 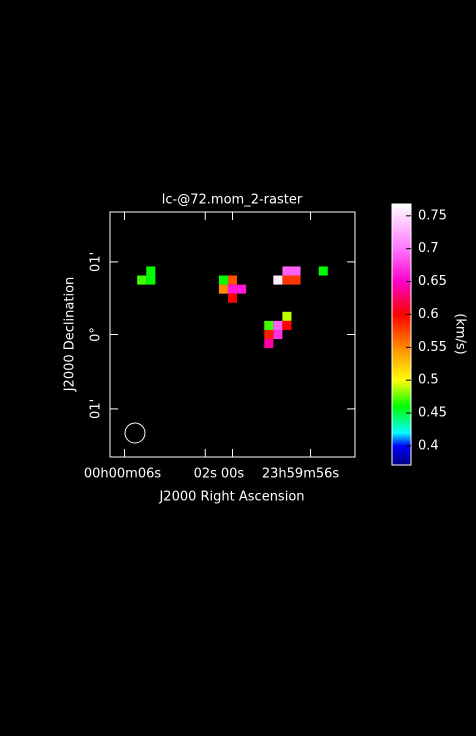 I want to click on colorbar-tick-label: 0.5, so click(x=428, y=380).